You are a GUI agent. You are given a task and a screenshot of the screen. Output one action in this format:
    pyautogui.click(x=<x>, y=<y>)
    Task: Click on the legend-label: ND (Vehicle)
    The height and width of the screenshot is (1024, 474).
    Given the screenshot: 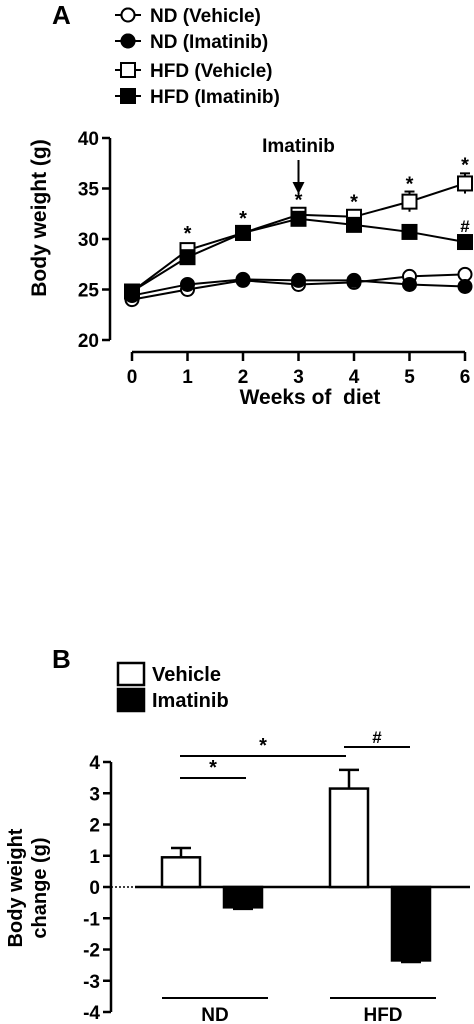 What is the action you would take?
    pyautogui.click(x=205, y=16)
    